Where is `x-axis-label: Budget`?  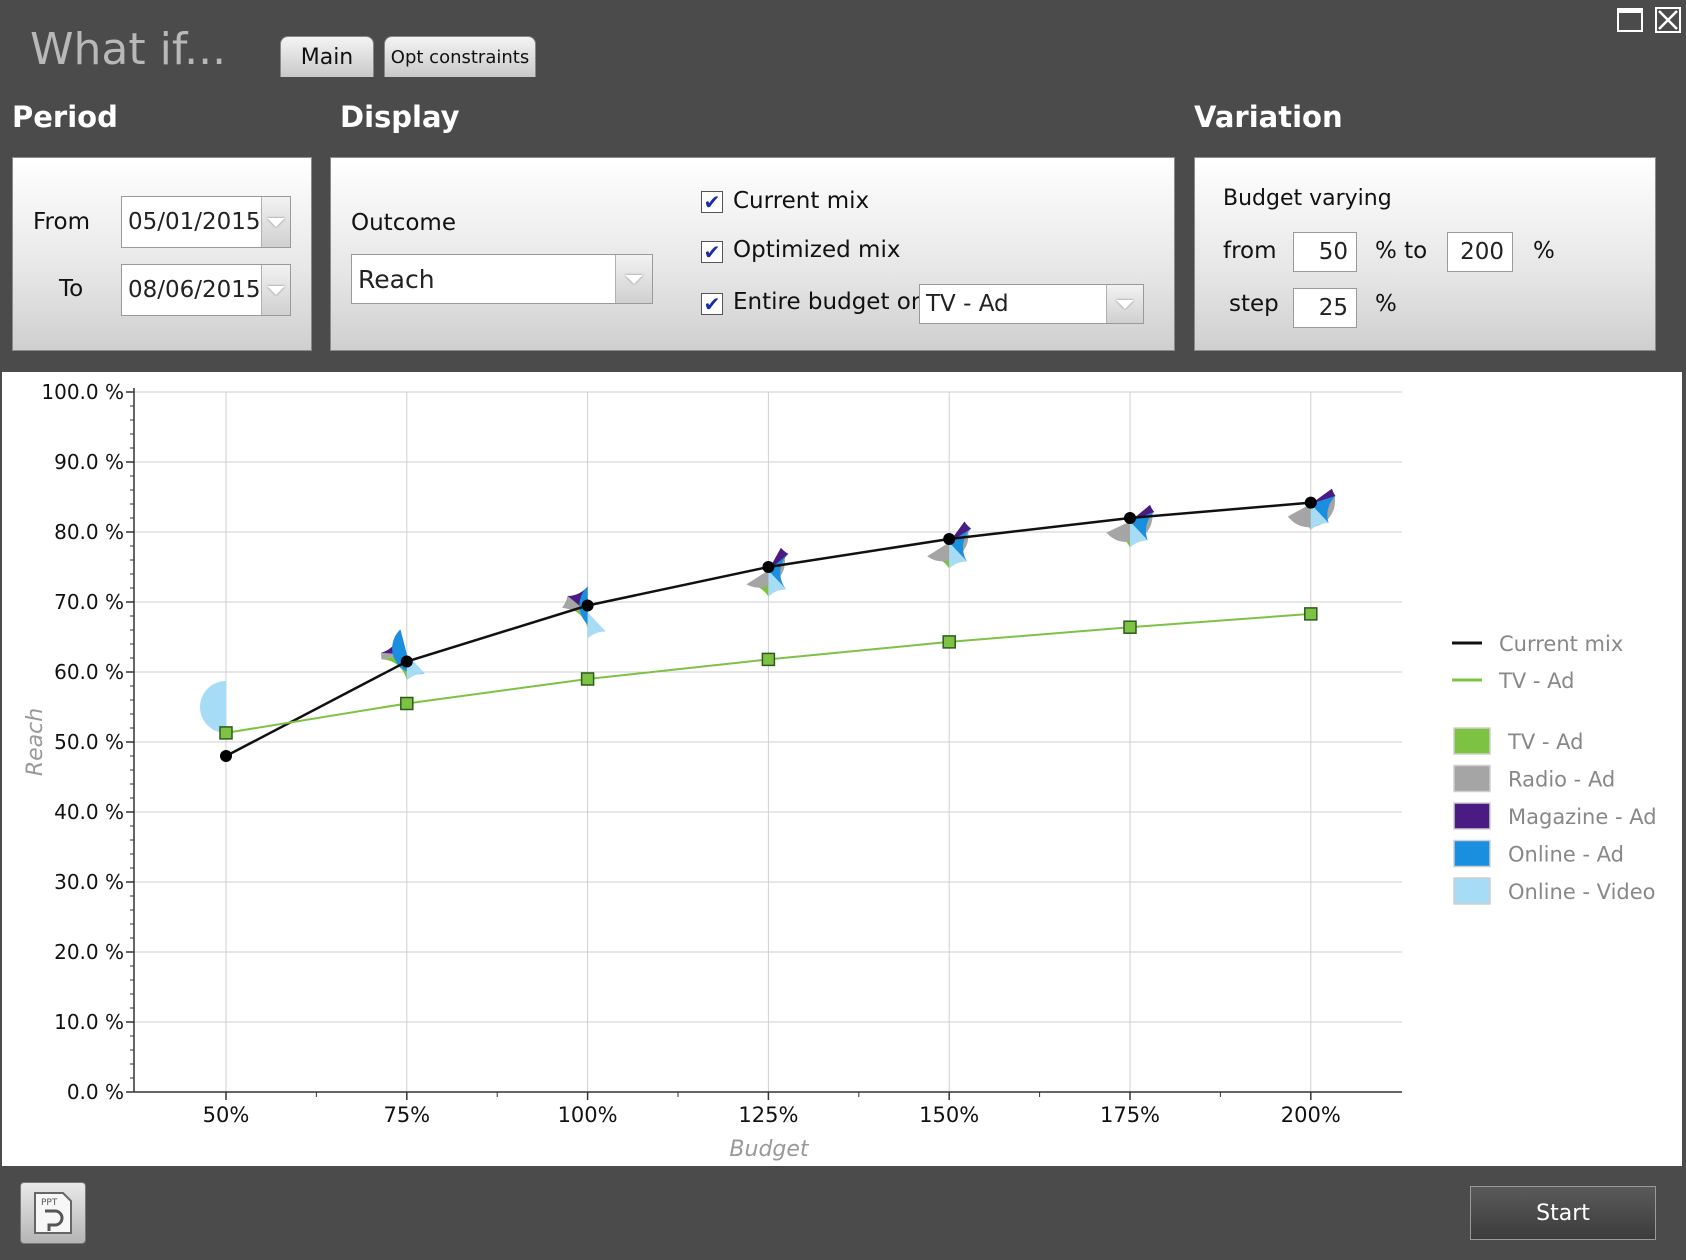 x-axis-label: Budget is located at coordinates (769, 1149).